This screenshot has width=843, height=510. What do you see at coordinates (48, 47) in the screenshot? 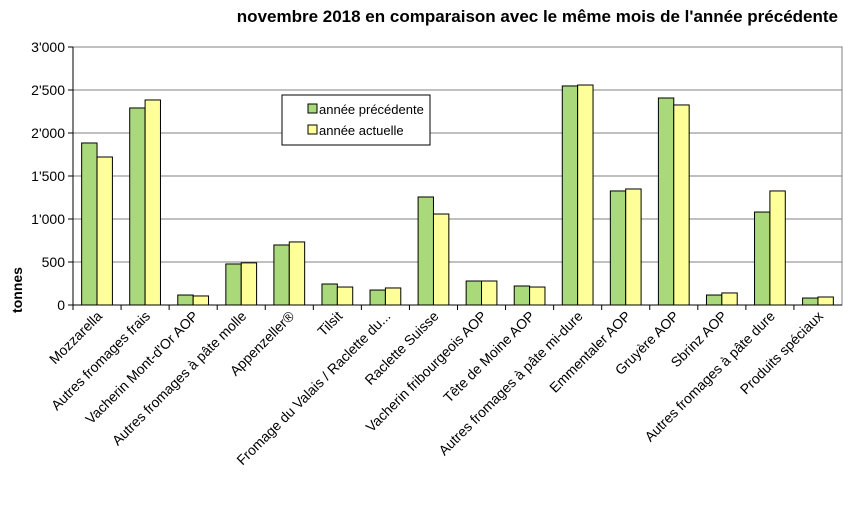
I see `y-tick-label: 3'000` at bounding box center [48, 47].